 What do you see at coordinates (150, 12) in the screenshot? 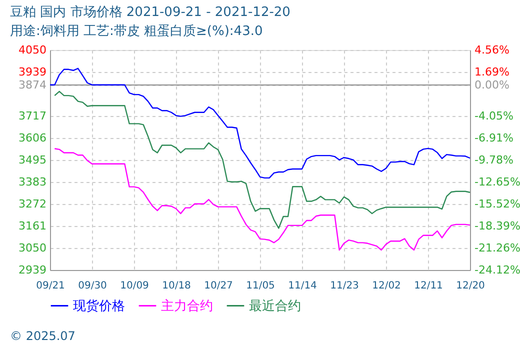
I see `chart-title: 豆粕 国内 市场价格 2021-09-21 - 2021-12-20` at bounding box center [150, 12].